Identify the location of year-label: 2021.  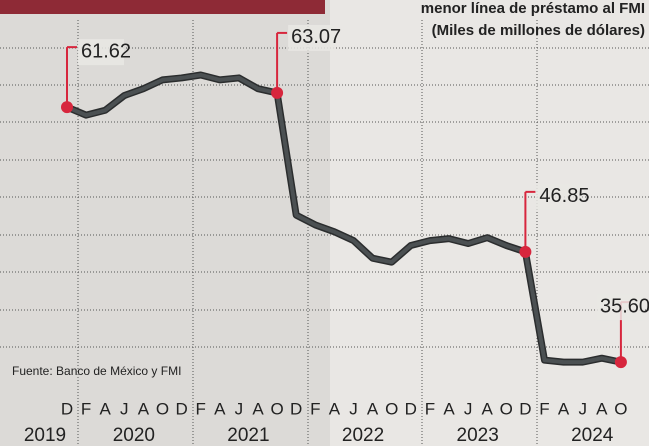
(248, 435).